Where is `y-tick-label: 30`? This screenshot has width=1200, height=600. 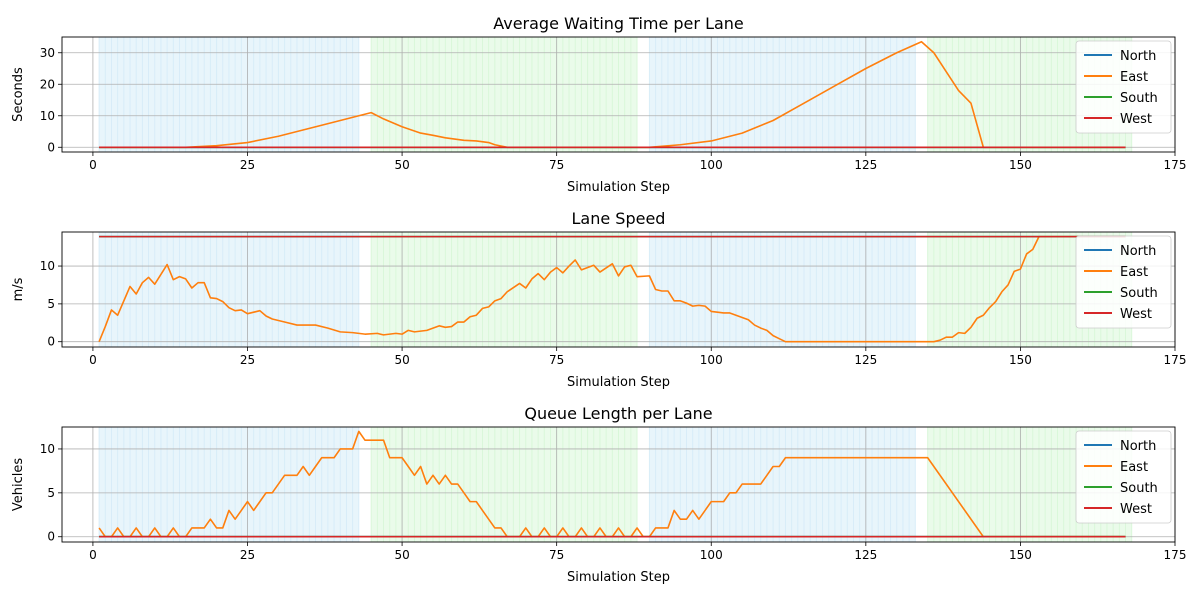
y-tick-label: 30 is located at coordinates (47, 53).